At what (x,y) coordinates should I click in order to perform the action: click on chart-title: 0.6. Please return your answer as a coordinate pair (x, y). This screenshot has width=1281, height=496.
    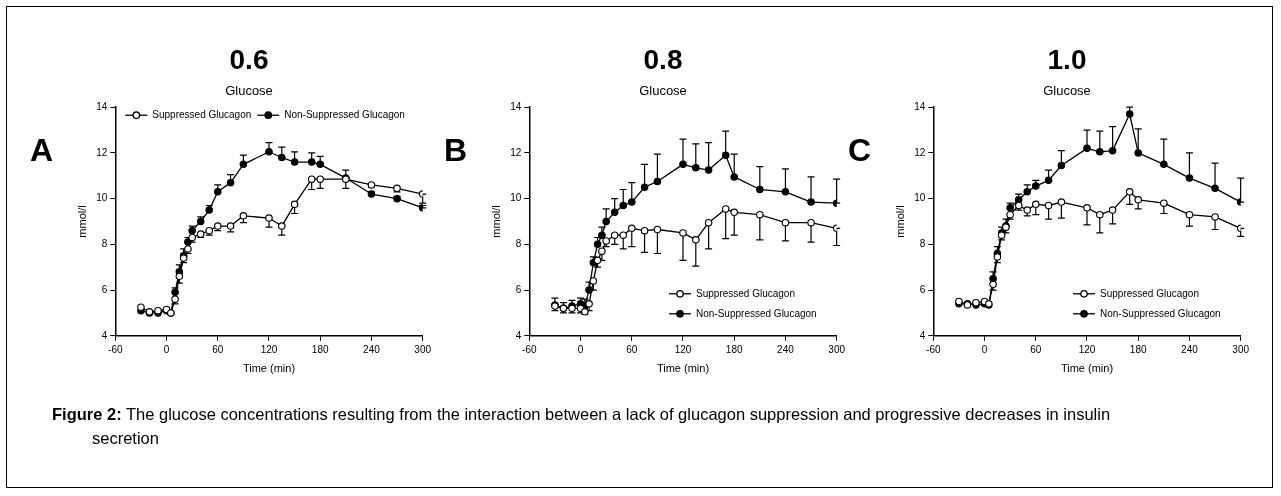
    Looking at the image, I should click on (249, 59).